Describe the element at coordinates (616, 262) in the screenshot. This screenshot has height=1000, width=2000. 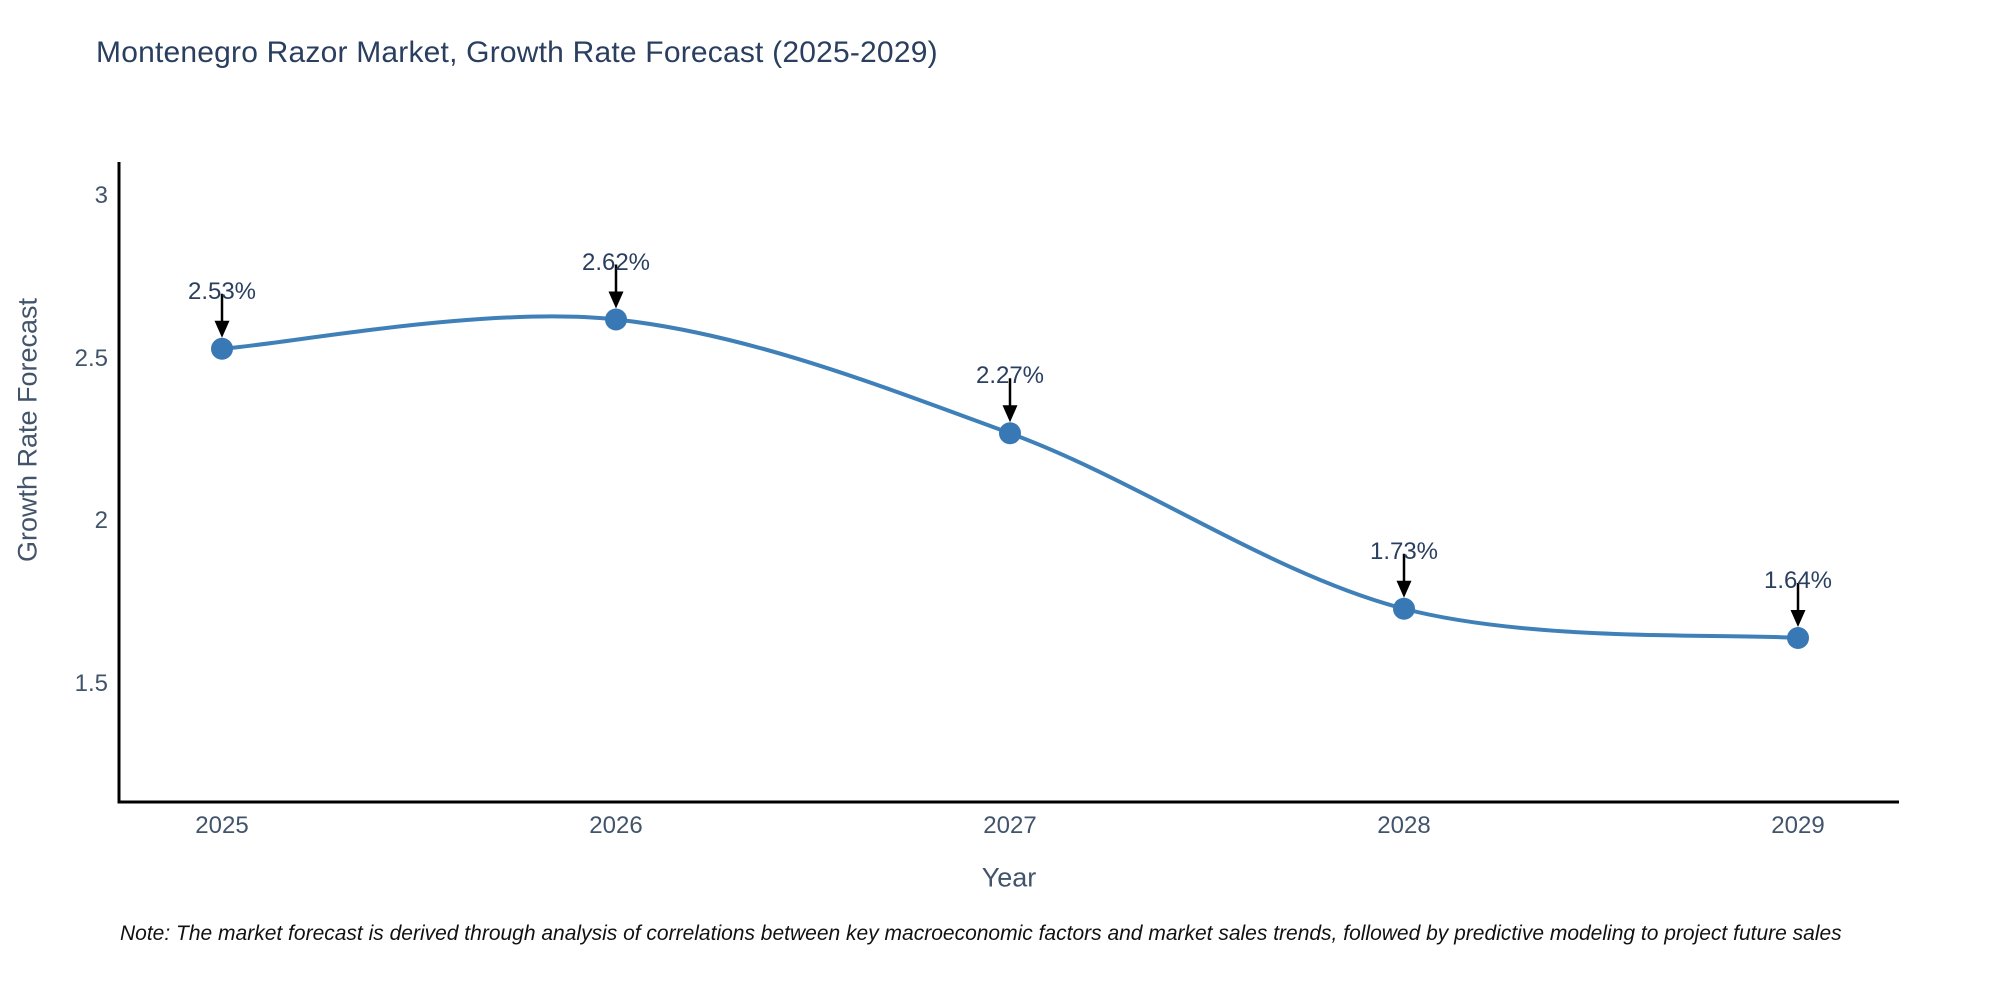
I see `data-point-label: 2.62%` at that location.